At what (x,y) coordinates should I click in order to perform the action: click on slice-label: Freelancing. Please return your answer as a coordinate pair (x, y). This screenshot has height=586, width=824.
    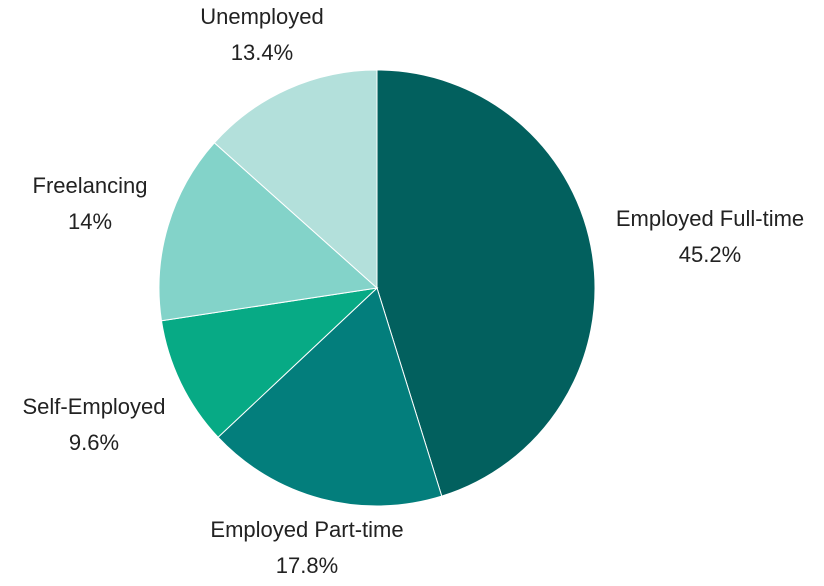
    Looking at the image, I should click on (90, 185).